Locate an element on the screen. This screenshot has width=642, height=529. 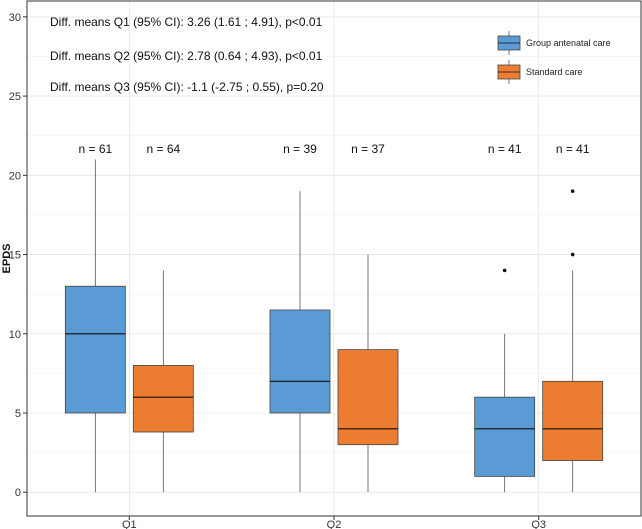
y-tick-label: 20 is located at coordinates (15, 176).